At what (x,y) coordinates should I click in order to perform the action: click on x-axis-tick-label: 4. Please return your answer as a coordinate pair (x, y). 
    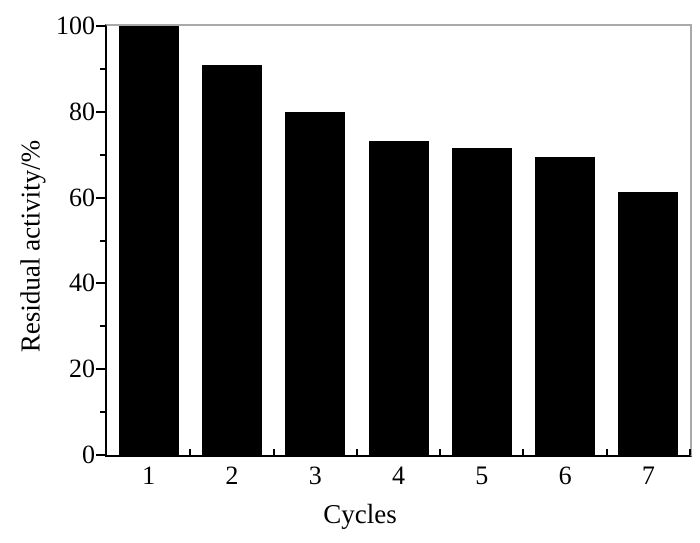
    Looking at the image, I should click on (398, 475).